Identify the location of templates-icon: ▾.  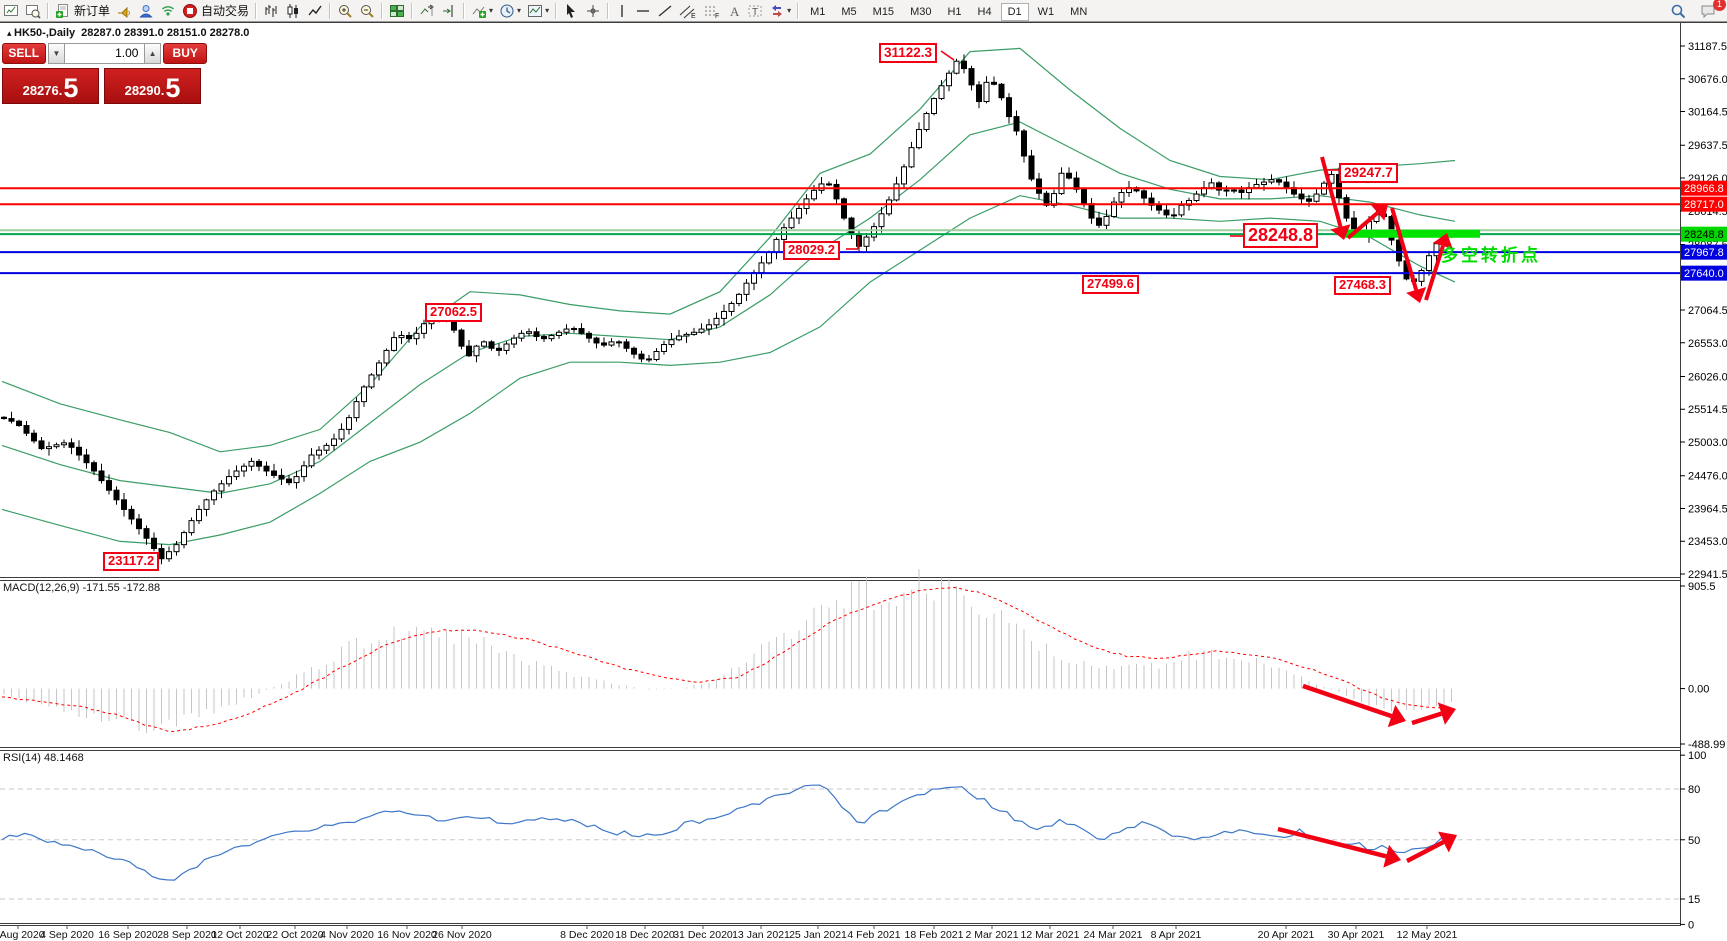
(538, 11).